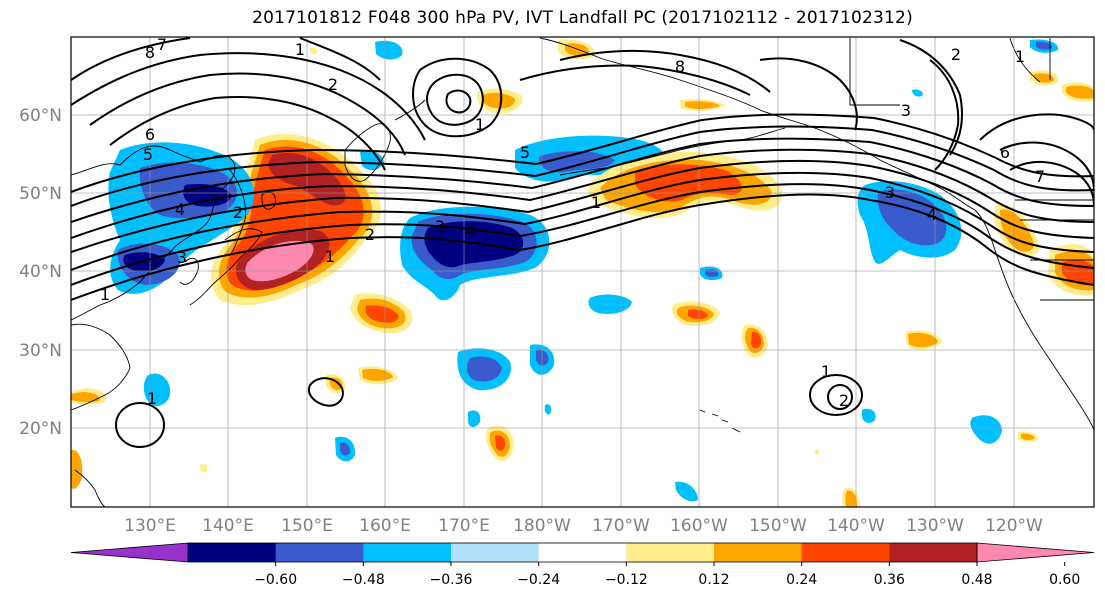 This screenshot has width=1105, height=601. What do you see at coordinates (311, 234) in the screenshot?
I see `positive-anomaly-japan` at bounding box center [311, 234].